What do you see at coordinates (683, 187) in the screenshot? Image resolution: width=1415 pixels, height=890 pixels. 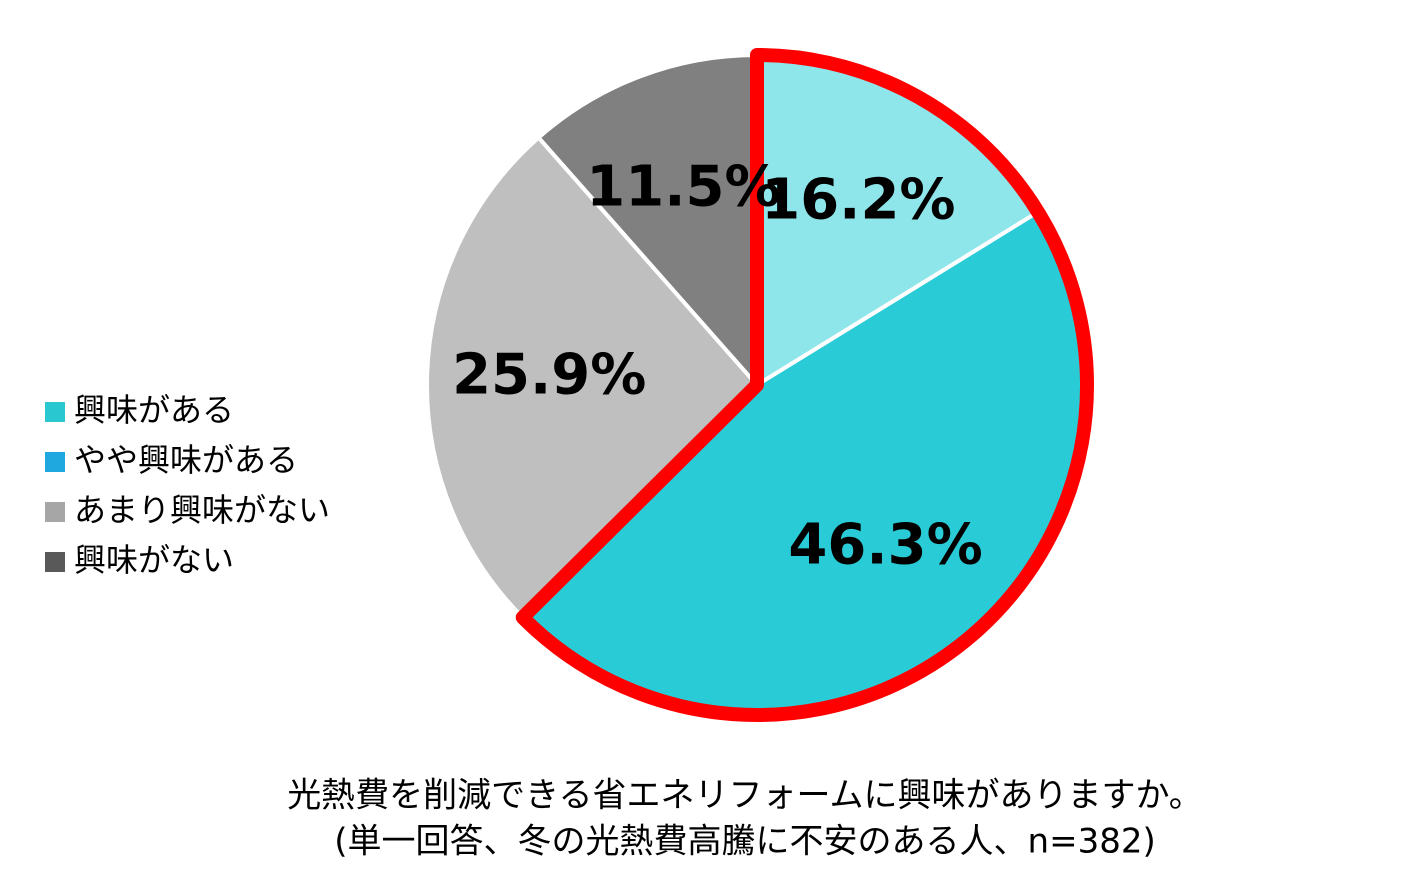 I see `data-label: 11.5%` at bounding box center [683, 187].